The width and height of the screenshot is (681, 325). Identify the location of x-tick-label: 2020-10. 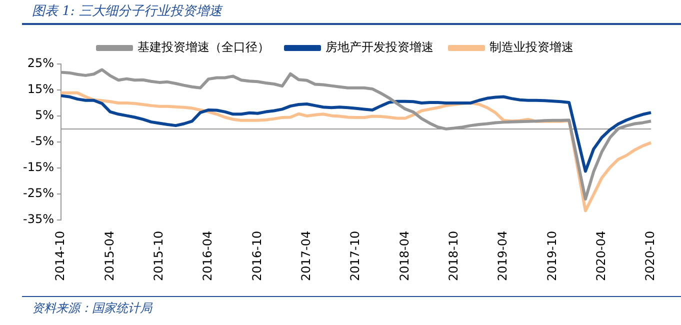
(650, 255).